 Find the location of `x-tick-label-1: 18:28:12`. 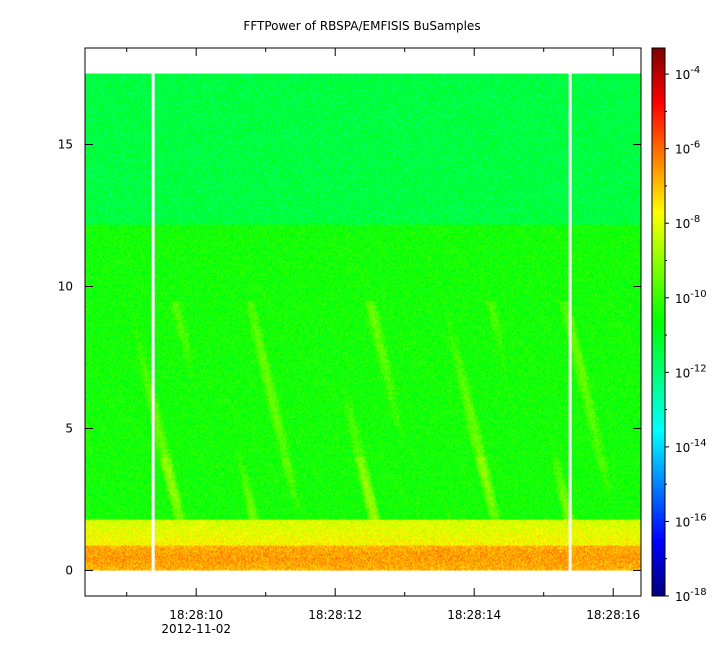

x-tick-label-1: 18:28:12 is located at coordinates (335, 615).